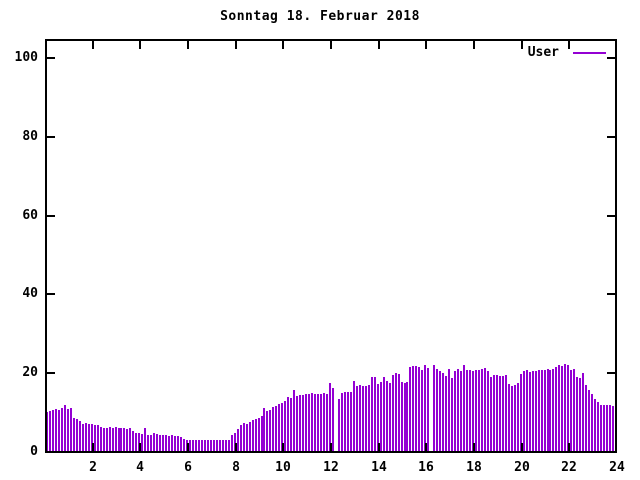  Describe the element at coordinates (93, 467) in the screenshot. I see `x-tick-label: 2` at that location.